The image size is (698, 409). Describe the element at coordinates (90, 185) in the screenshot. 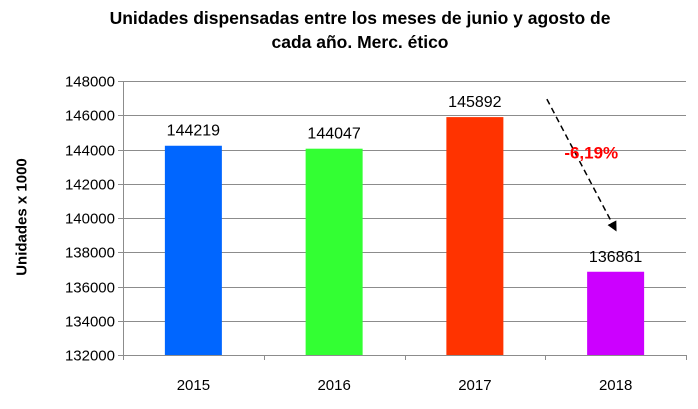

I see `y-tick-label: 142000` at that location.